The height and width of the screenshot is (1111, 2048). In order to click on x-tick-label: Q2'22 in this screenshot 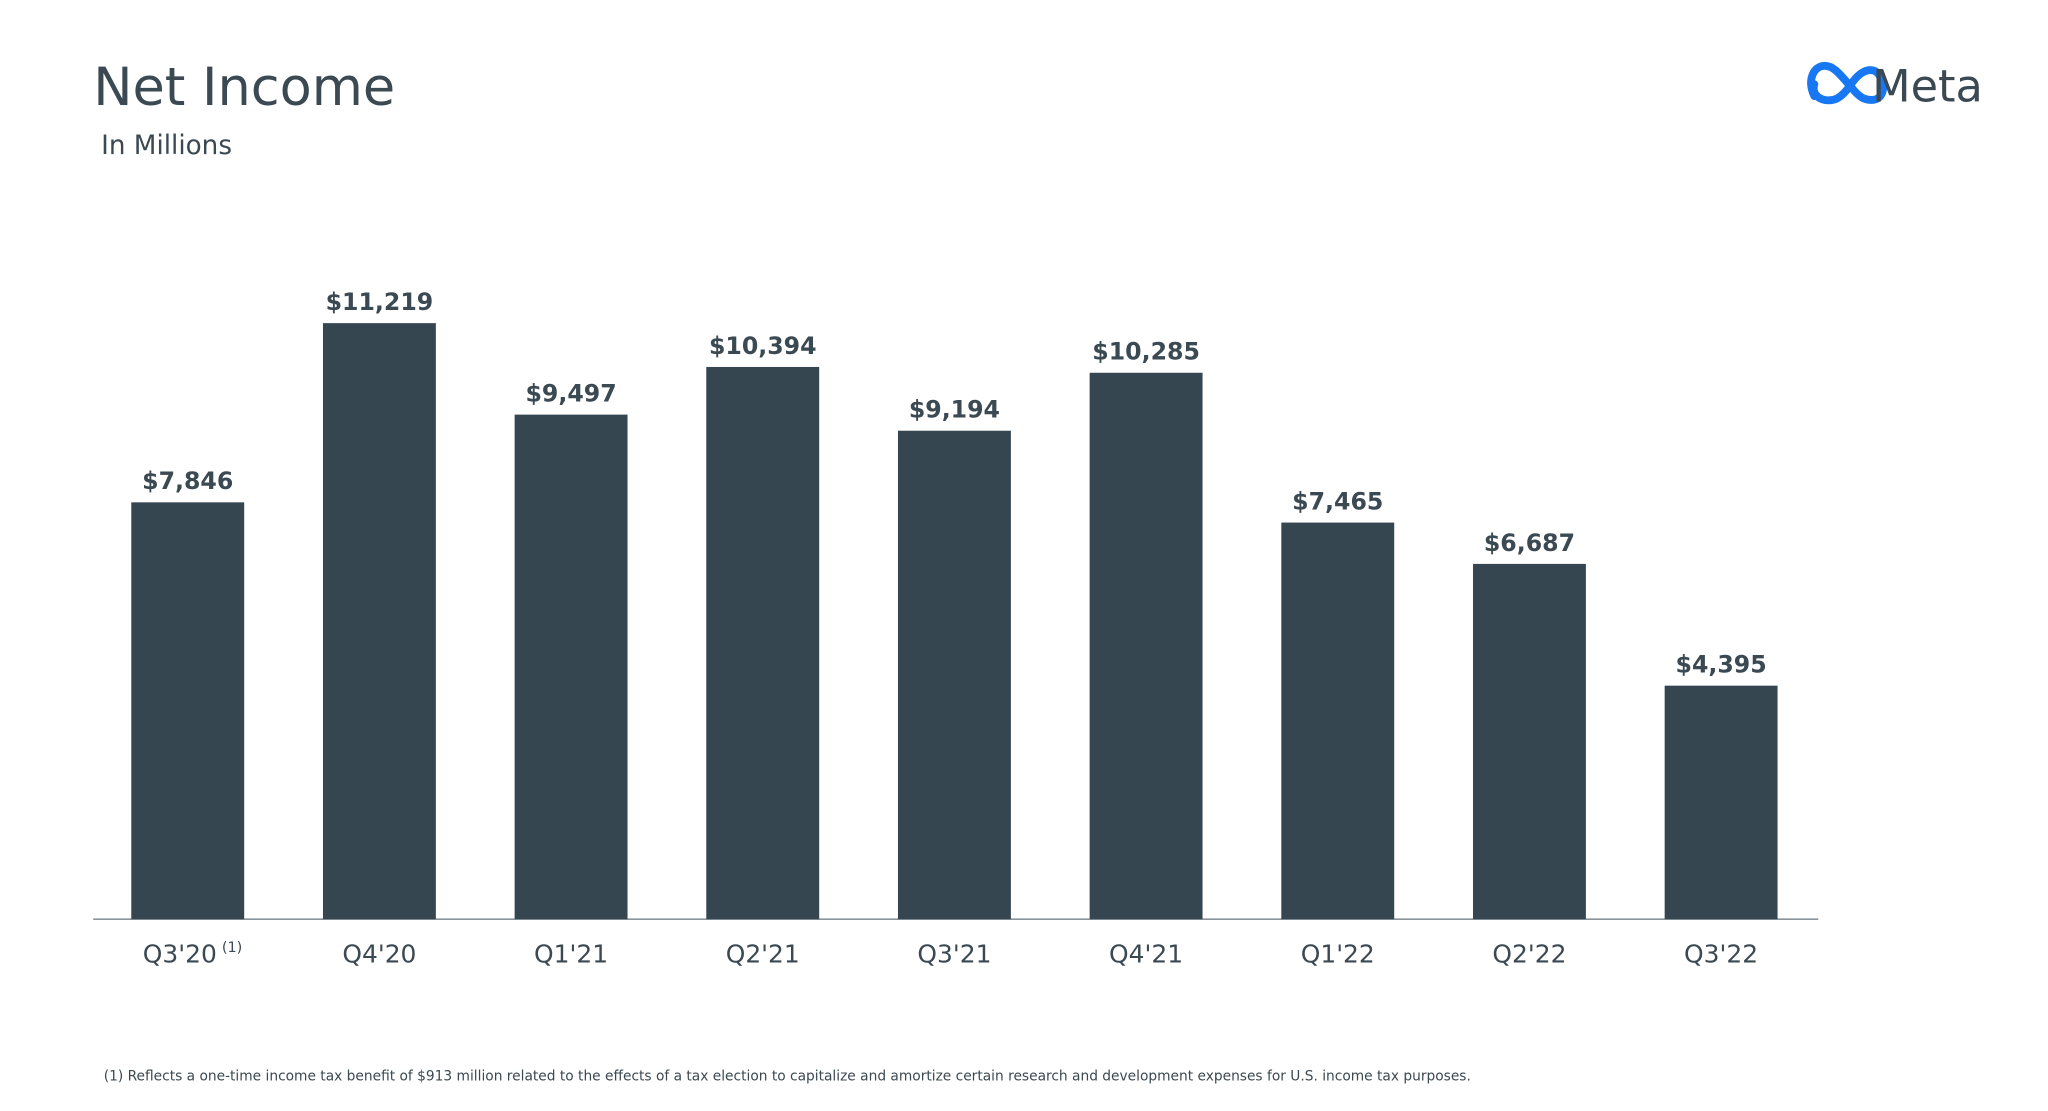, I will do `click(1529, 953)`.